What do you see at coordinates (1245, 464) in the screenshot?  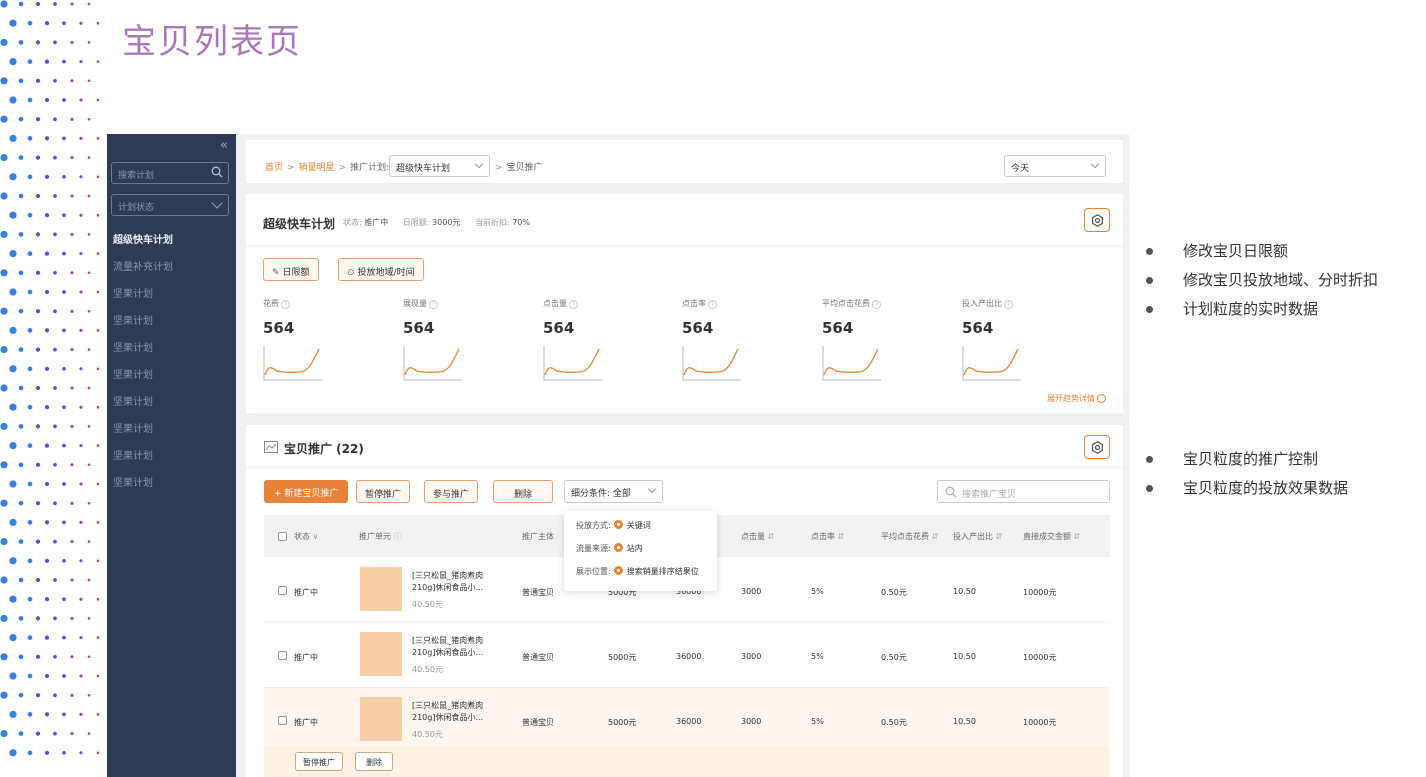 I see `note-item: 宝贝粒度的推广控制` at bounding box center [1245, 464].